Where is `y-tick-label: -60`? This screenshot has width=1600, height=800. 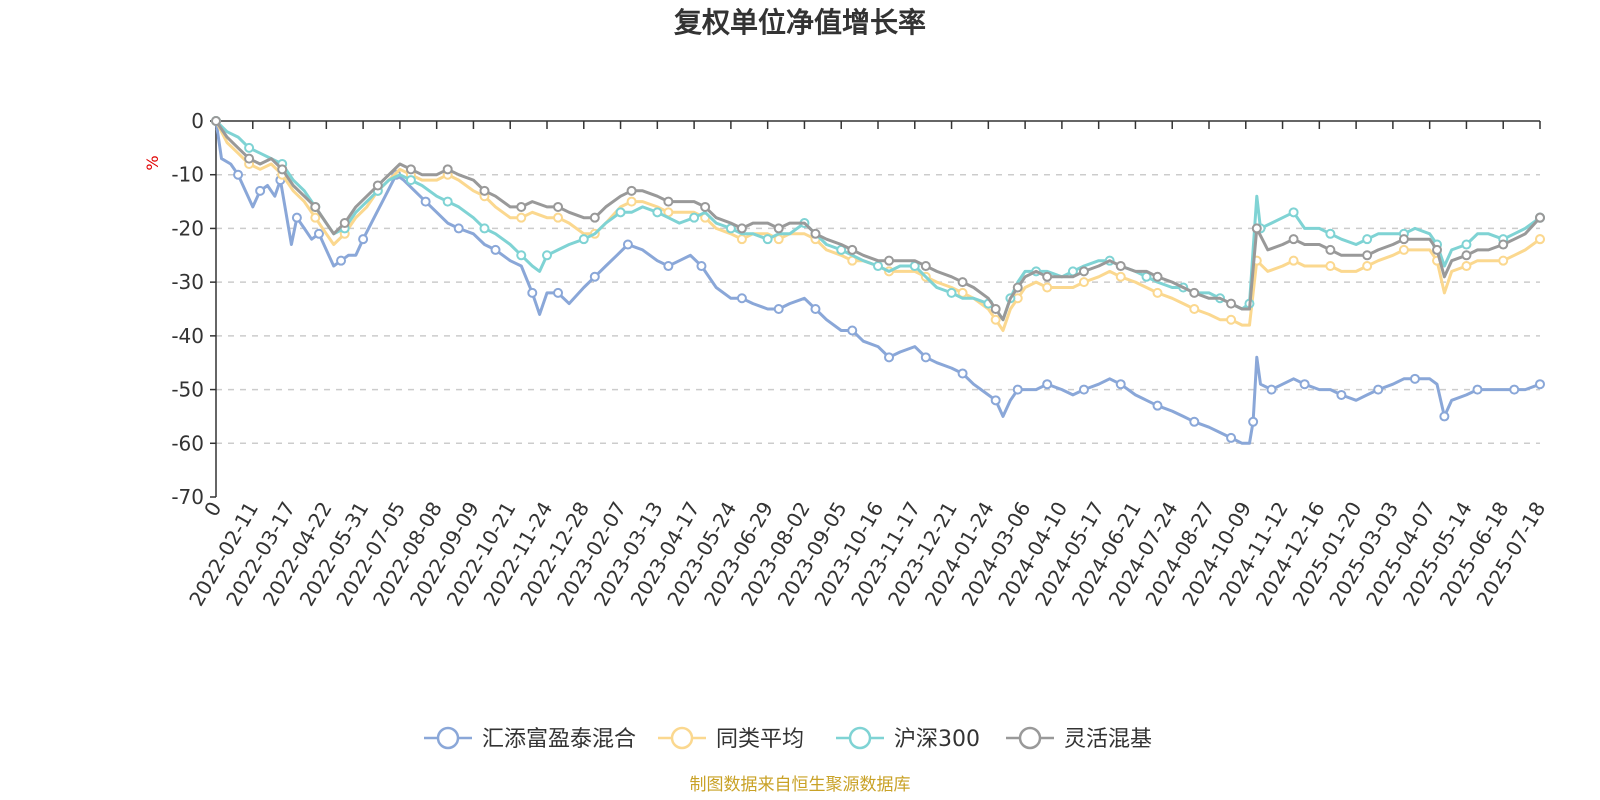 y-tick-label: -60 is located at coordinates (187, 443).